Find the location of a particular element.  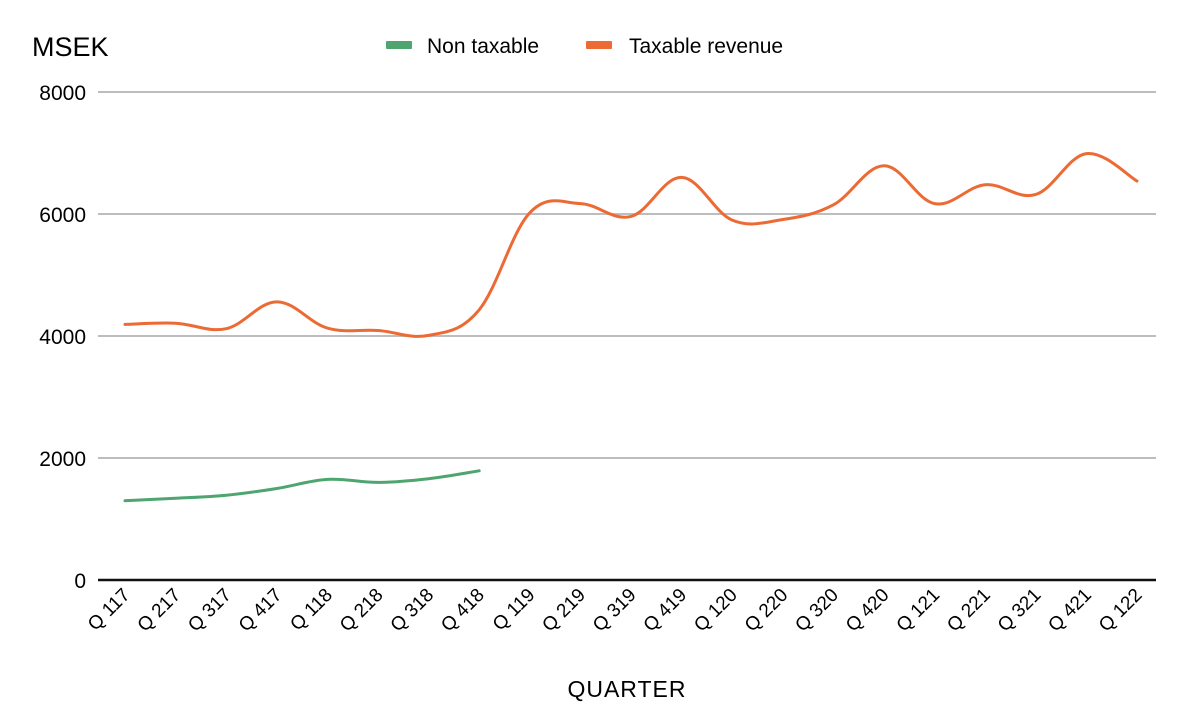

x-tick-label: Q 122 is located at coordinates (1120, 610).